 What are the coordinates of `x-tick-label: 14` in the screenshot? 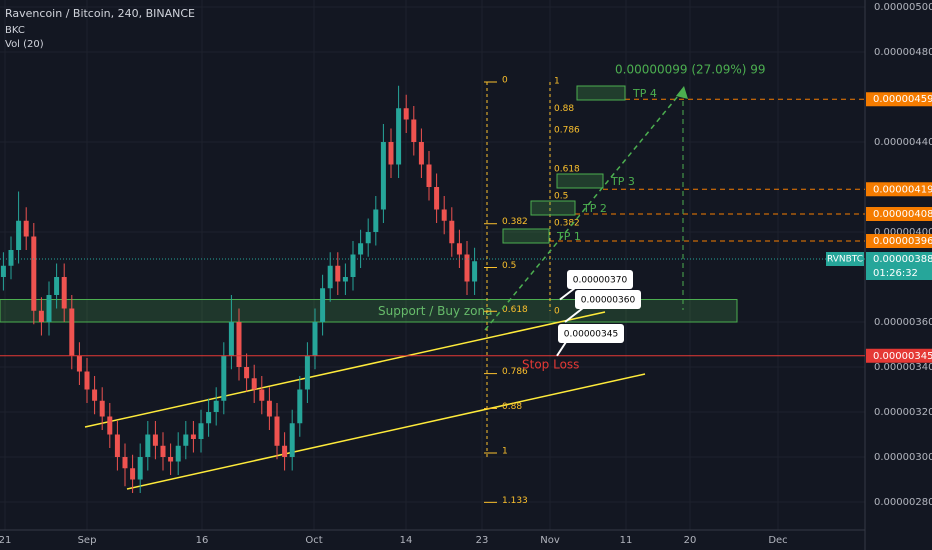 It's located at (406, 540).